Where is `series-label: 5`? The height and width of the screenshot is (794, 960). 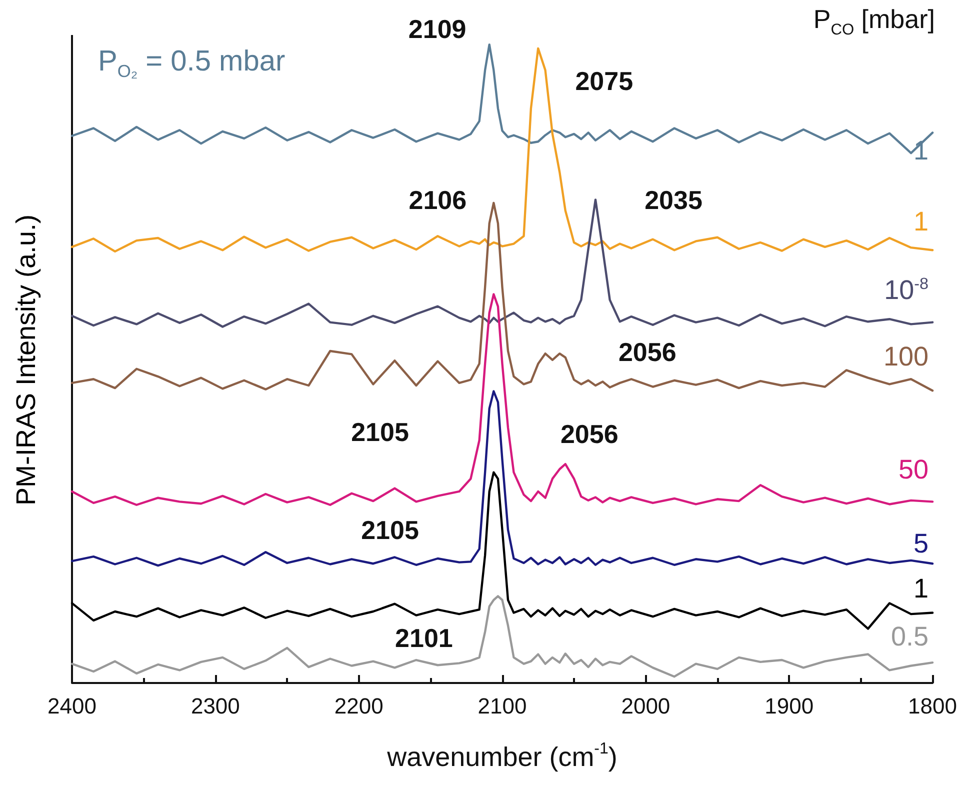
series-label: 5 is located at coordinates (921, 543).